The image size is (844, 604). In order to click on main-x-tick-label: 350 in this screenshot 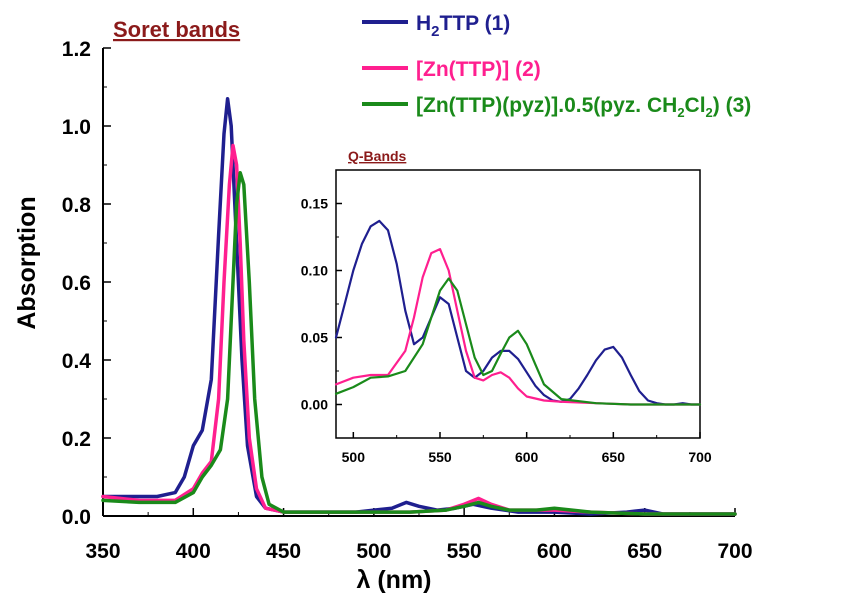, I will do `click(102, 551)`.